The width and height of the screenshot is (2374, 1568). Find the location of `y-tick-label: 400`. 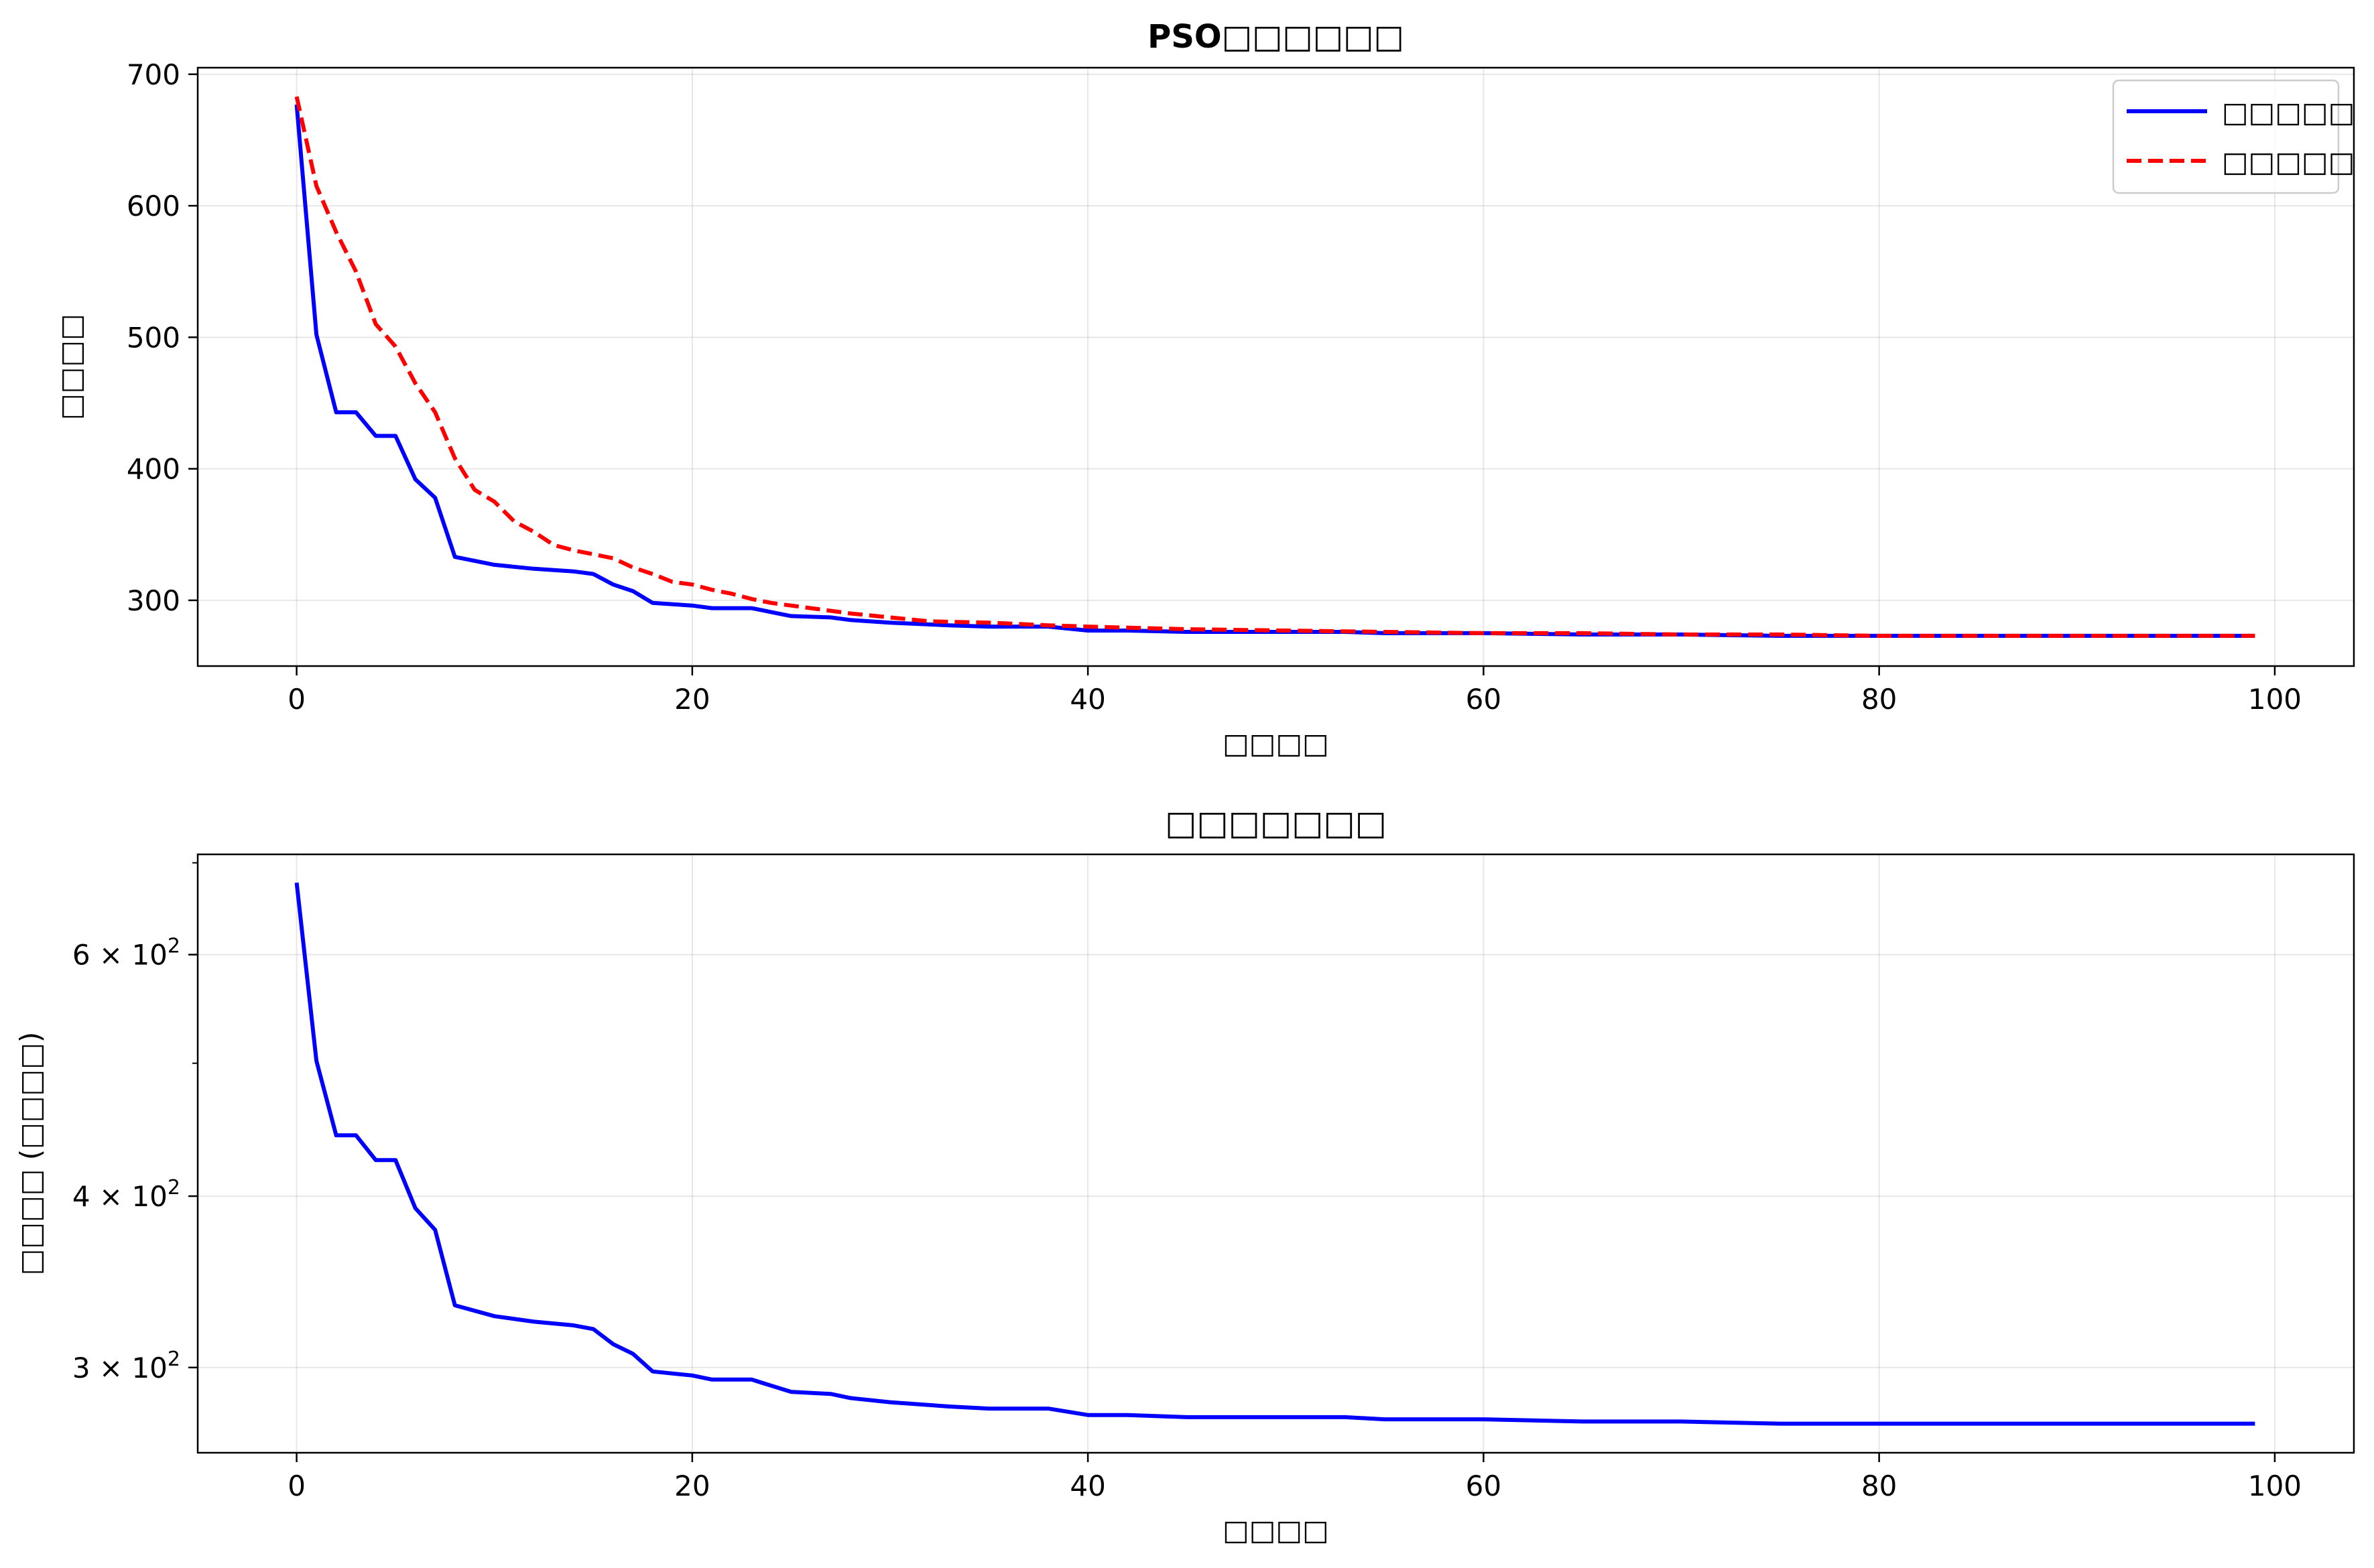

y-tick-label: 400 is located at coordinates (153, 469).